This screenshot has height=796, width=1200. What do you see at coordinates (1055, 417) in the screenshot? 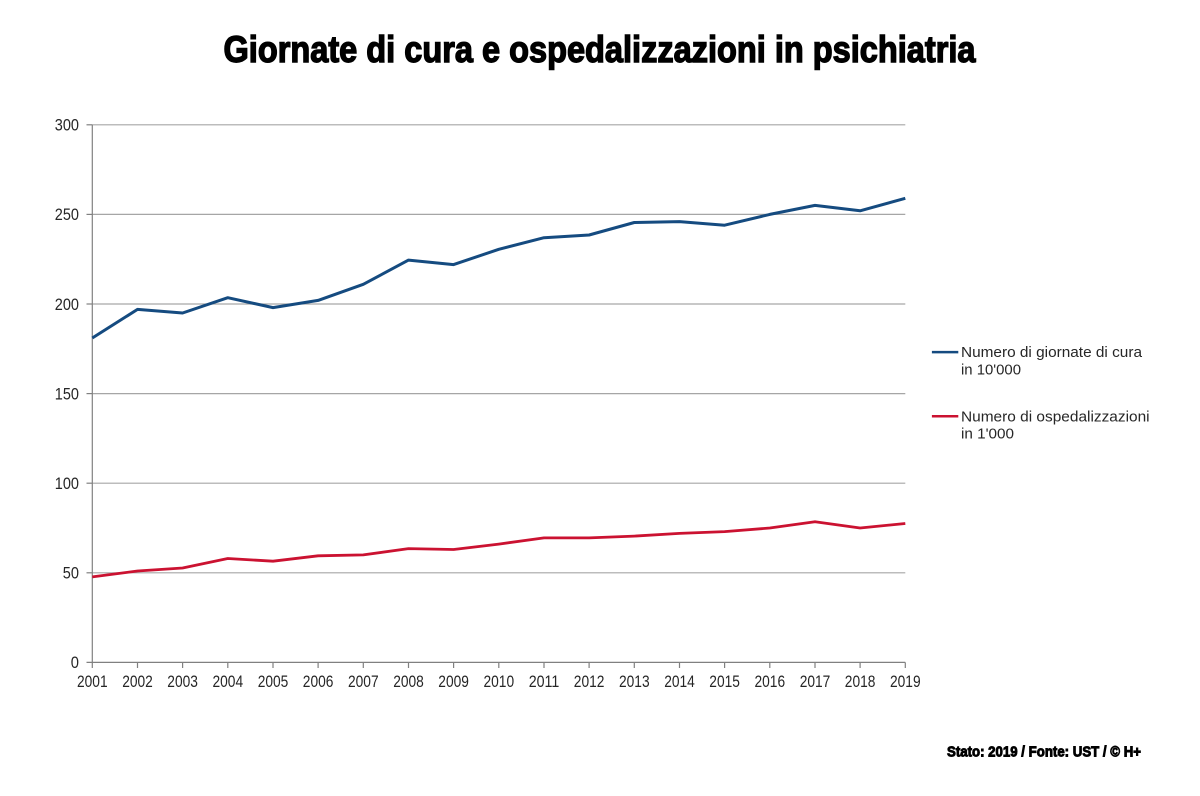
I see `svg-text: Numero di ospedalizzazioni` at bounding box center [1055, 417].